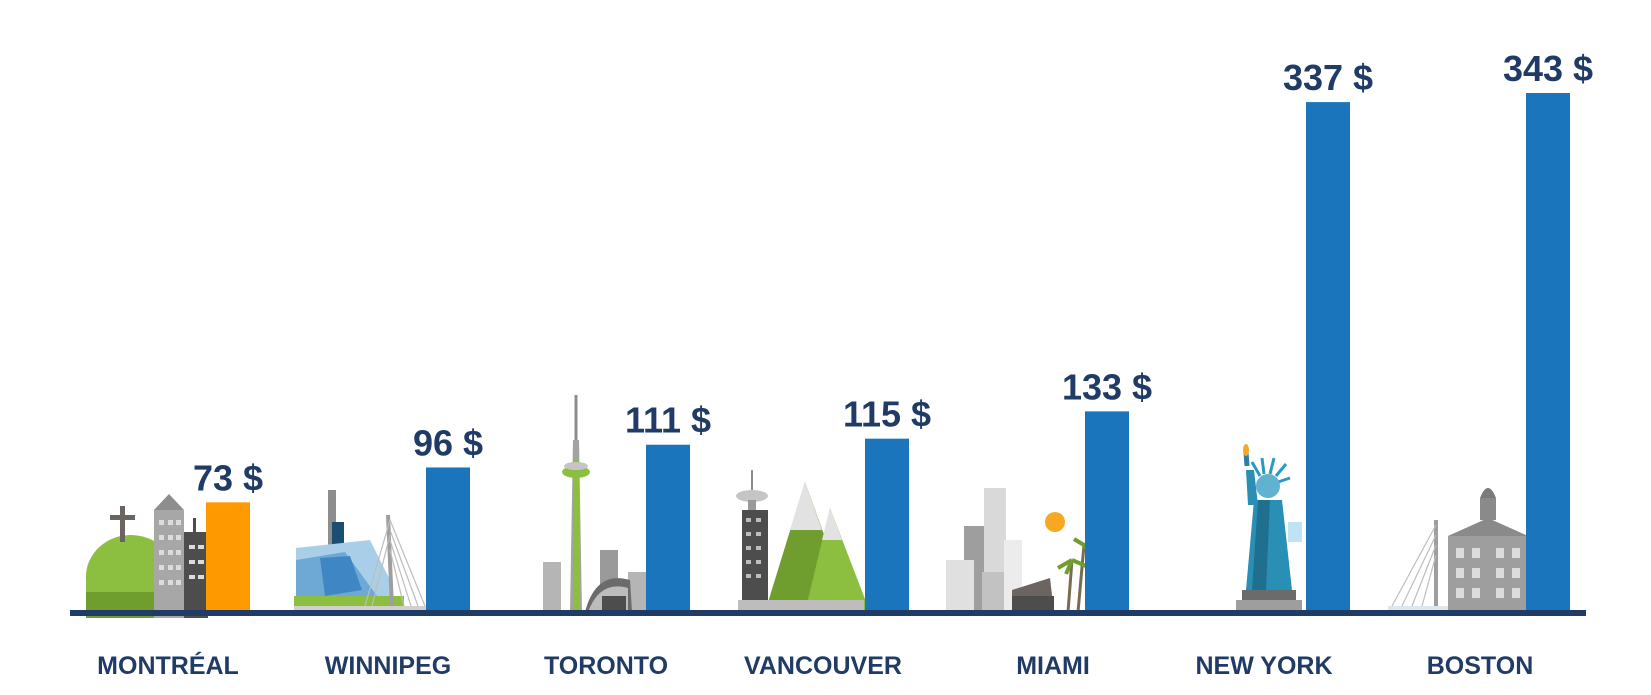 The width and height of the screenshot is (1651, 695). Describe the element at coordinates (594, 503) in the screenshot. I see `toronto-skyline-icon` at that location.